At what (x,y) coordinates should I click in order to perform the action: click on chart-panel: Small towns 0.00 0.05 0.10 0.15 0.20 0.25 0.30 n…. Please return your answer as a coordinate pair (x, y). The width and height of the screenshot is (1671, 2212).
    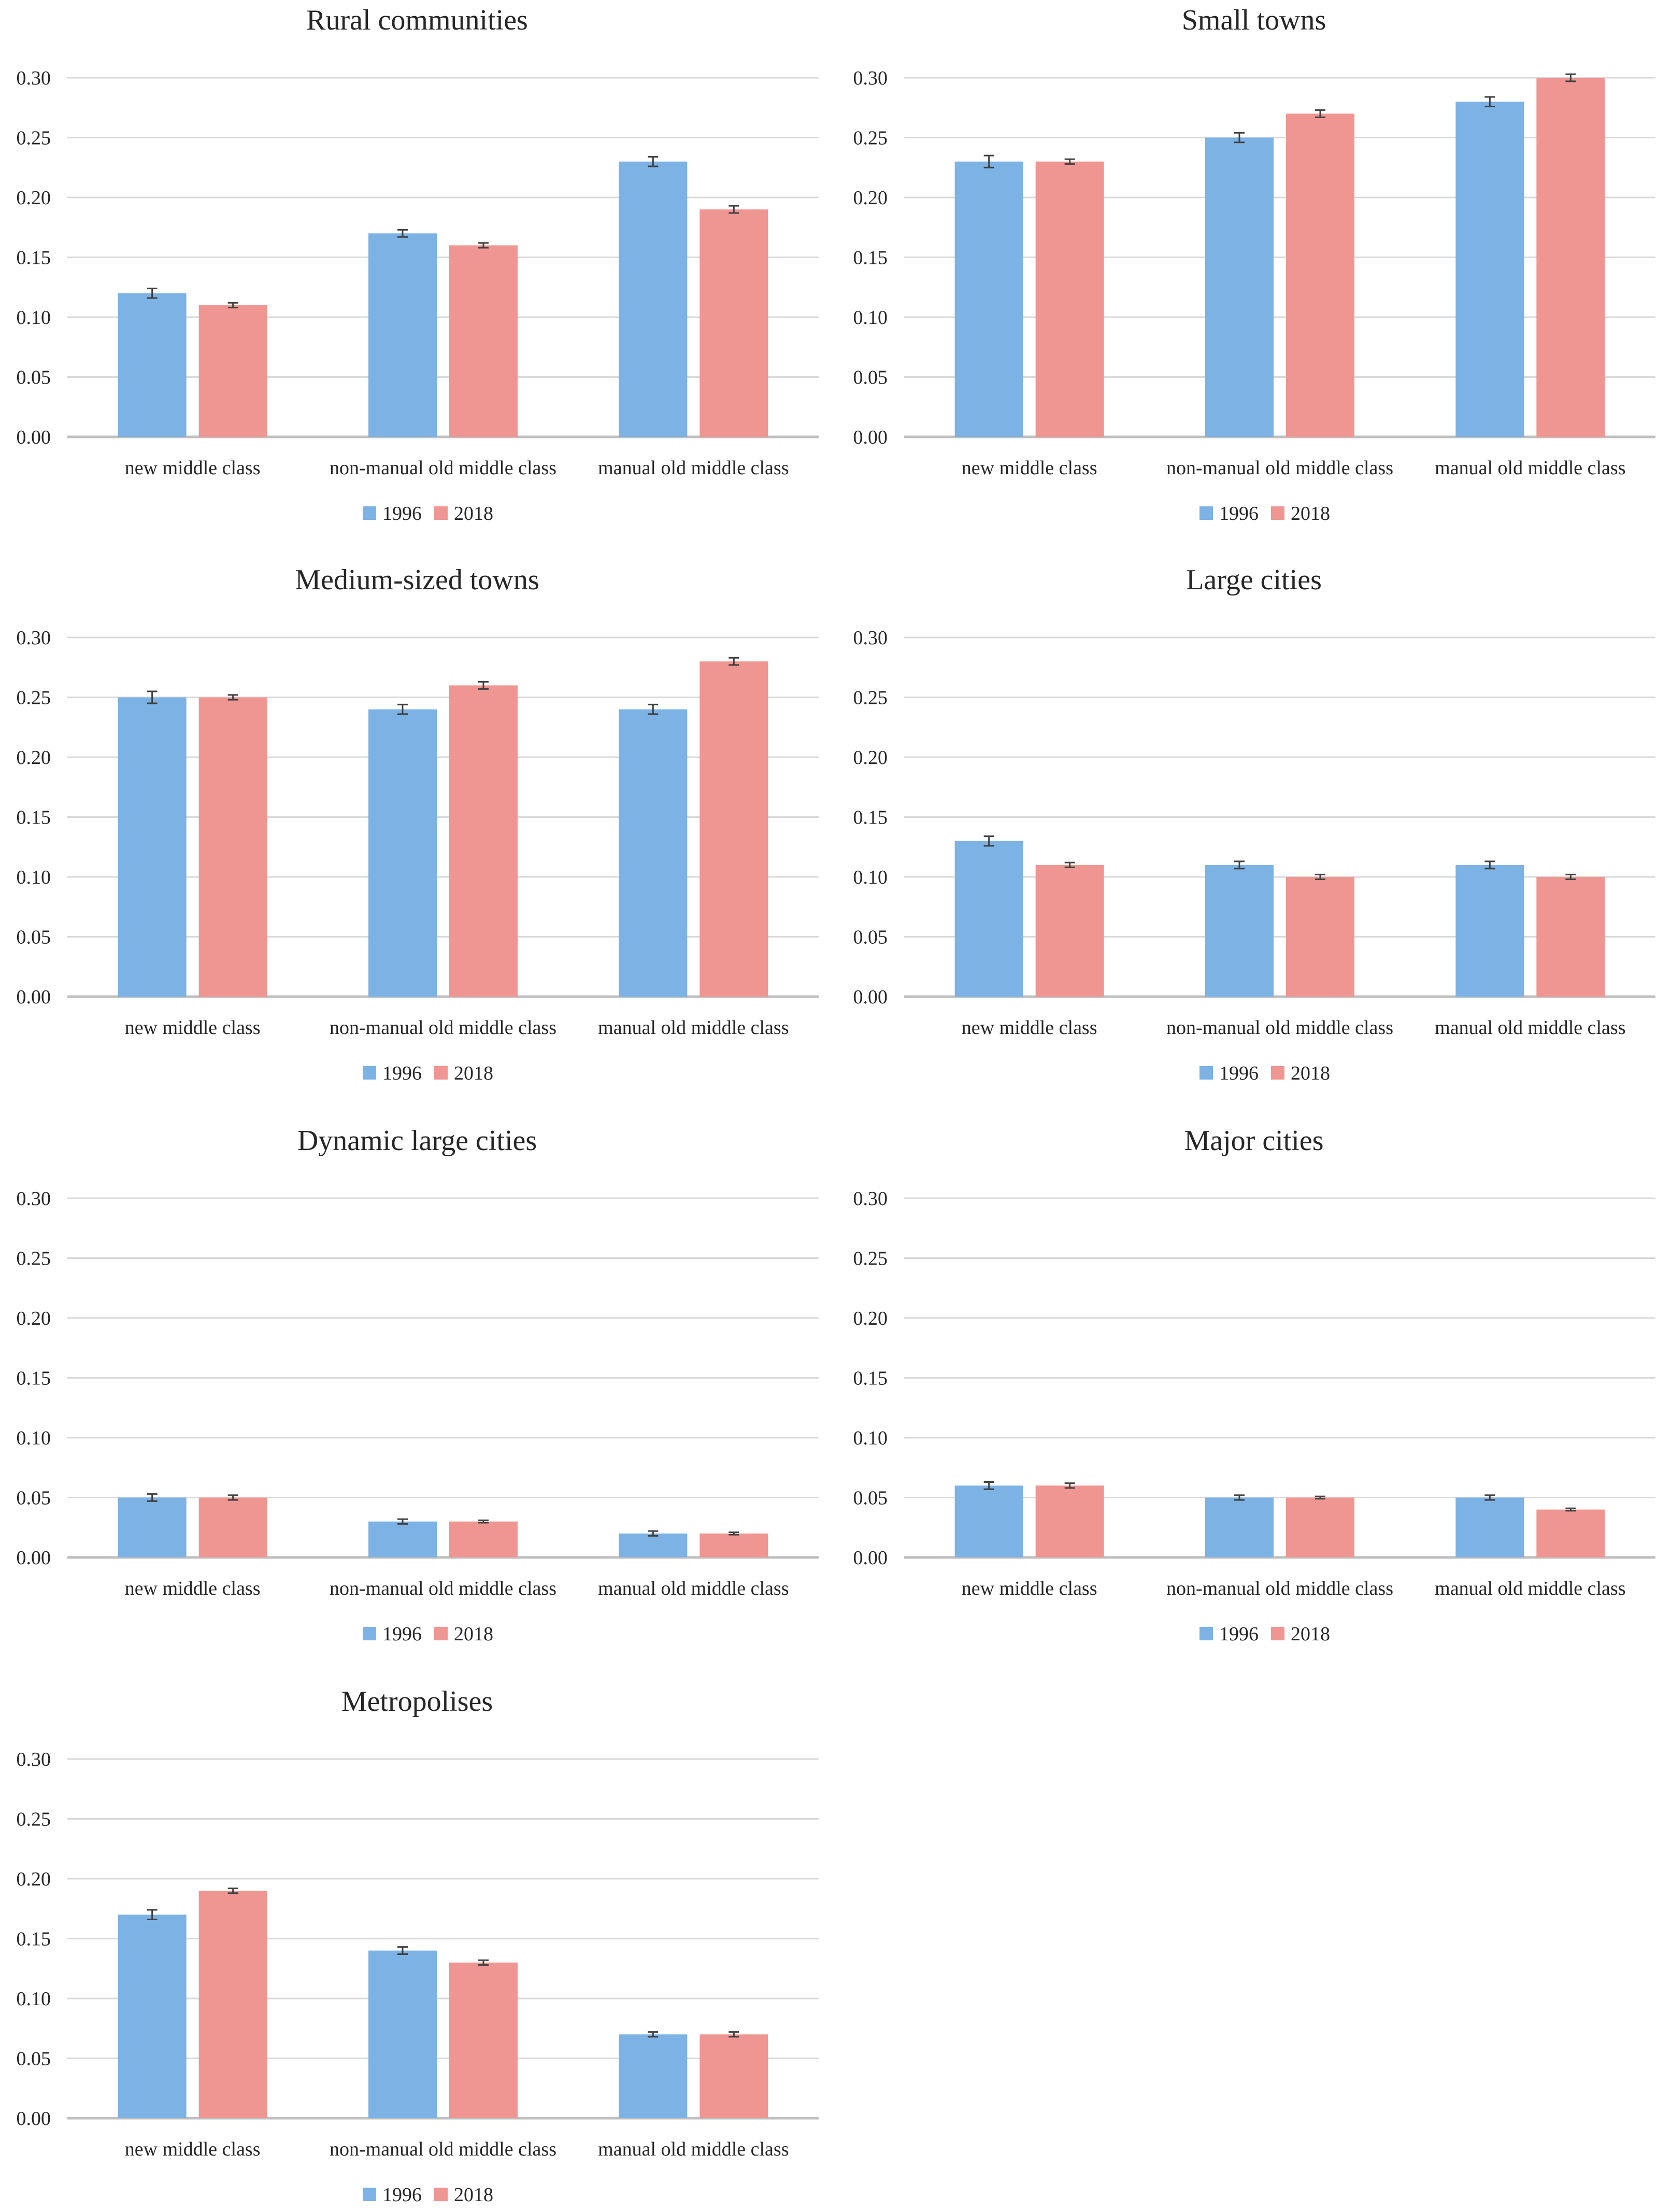
    Looking at the image, I should click on (1254, 264).